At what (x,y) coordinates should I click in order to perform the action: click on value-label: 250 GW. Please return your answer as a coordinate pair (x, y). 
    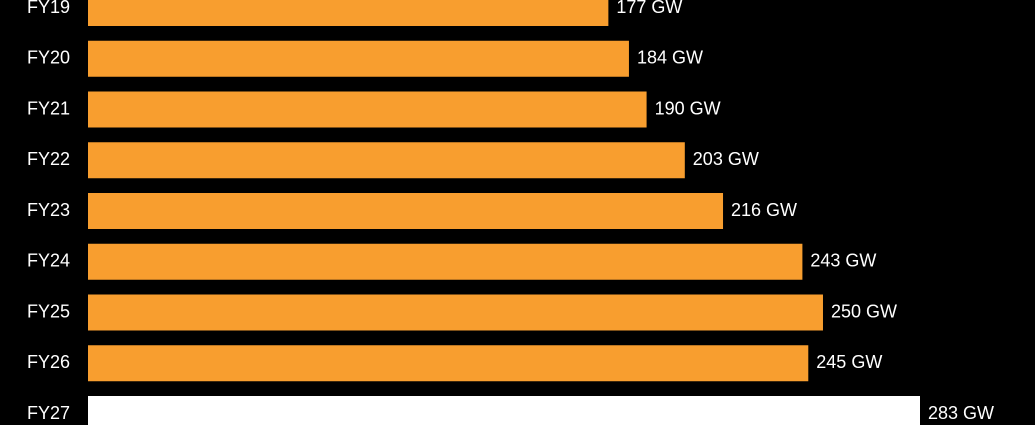
    Looking at the image, I should click on (864, 311).